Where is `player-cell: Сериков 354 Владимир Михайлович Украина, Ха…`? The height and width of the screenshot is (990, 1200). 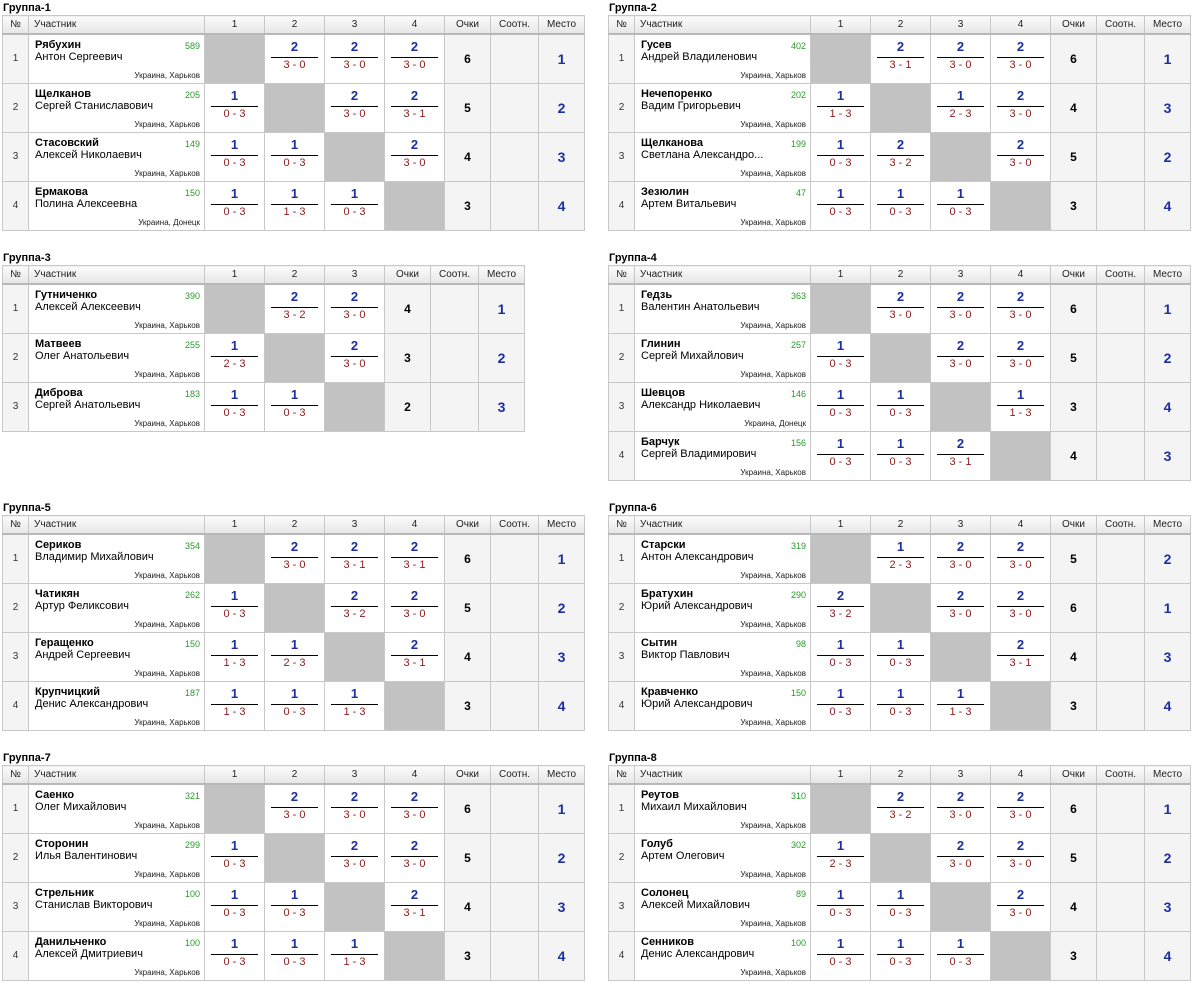
player-cell: Сериков 354 Владимир Михайлович Украина, Ха… is located at coordinates (116, 558).